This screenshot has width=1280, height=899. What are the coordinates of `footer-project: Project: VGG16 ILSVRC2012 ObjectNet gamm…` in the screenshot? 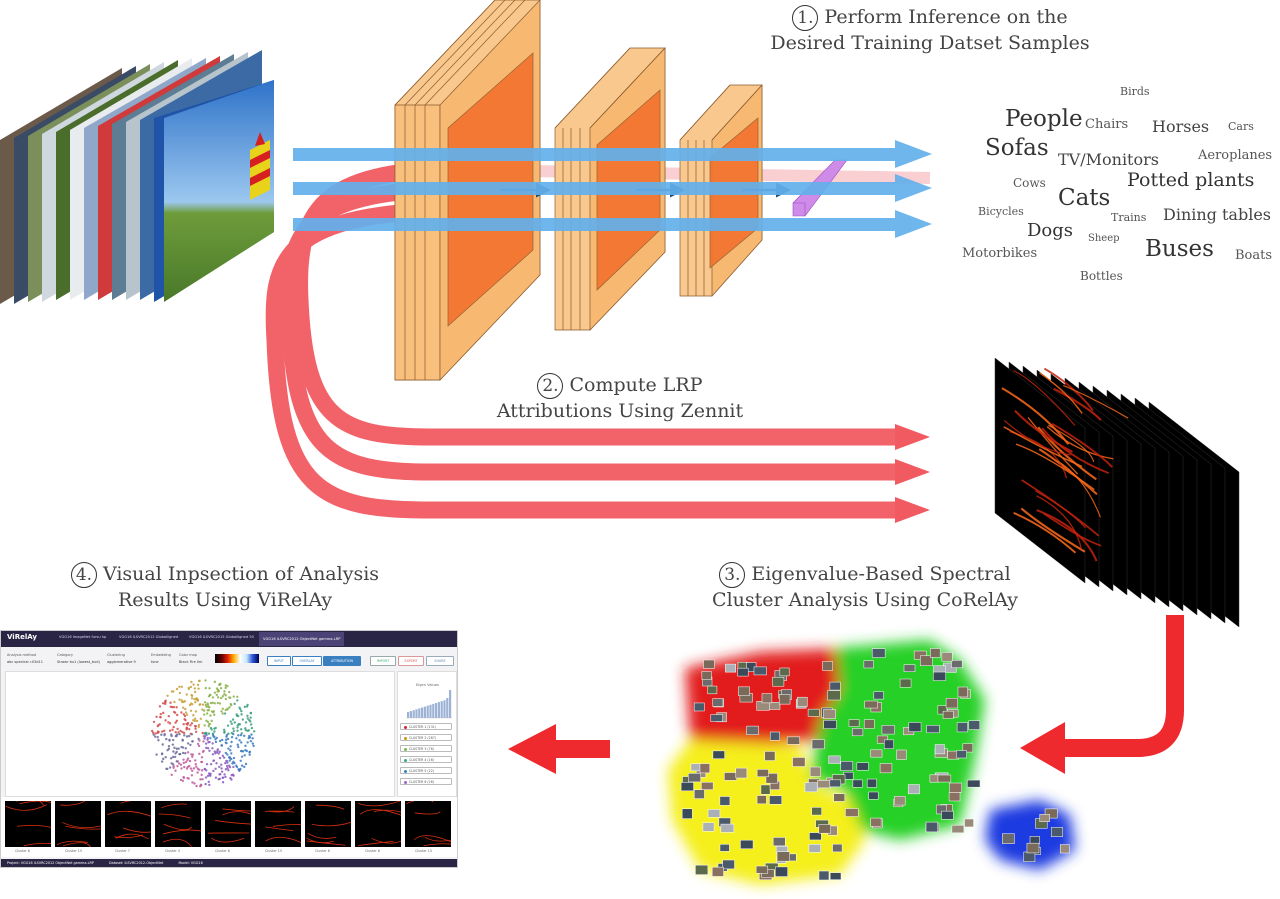 It's located at (50, 863).